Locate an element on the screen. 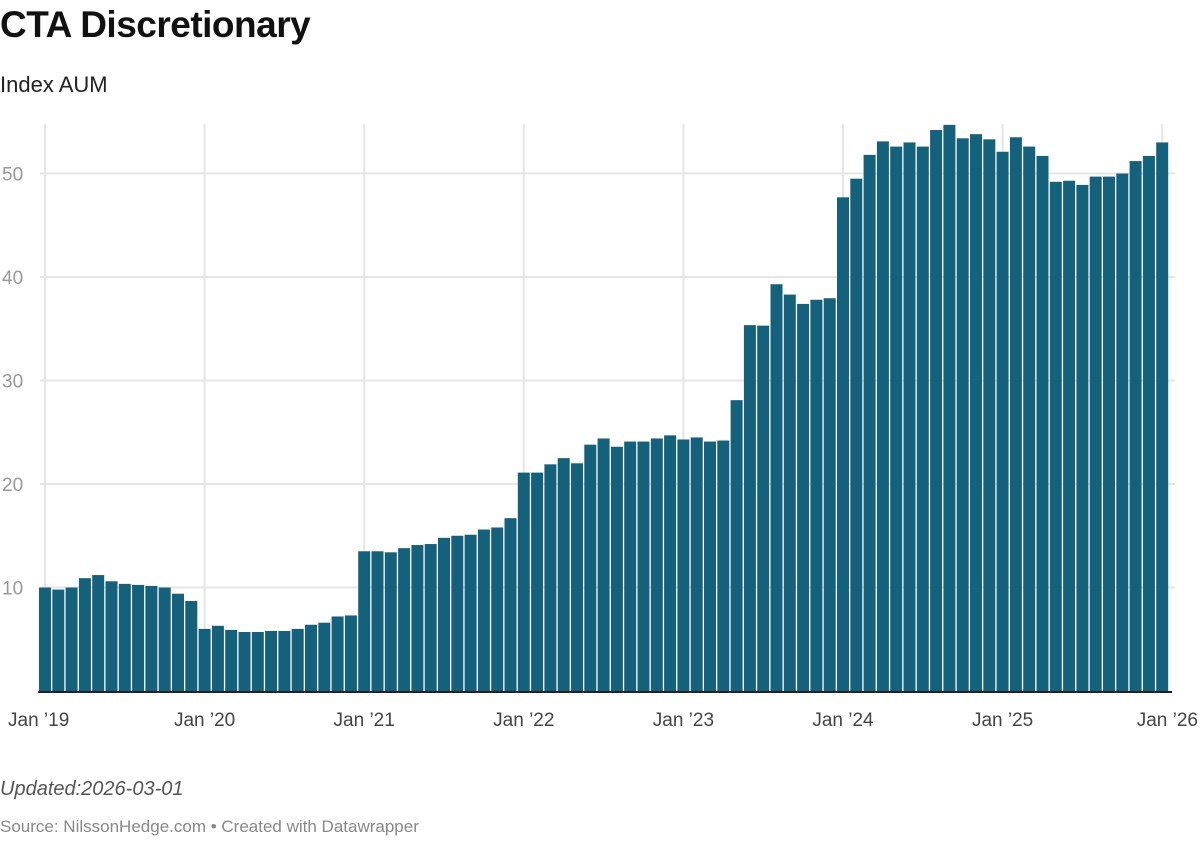  y-tick-label: 20 is located at coordinates (12, 485).